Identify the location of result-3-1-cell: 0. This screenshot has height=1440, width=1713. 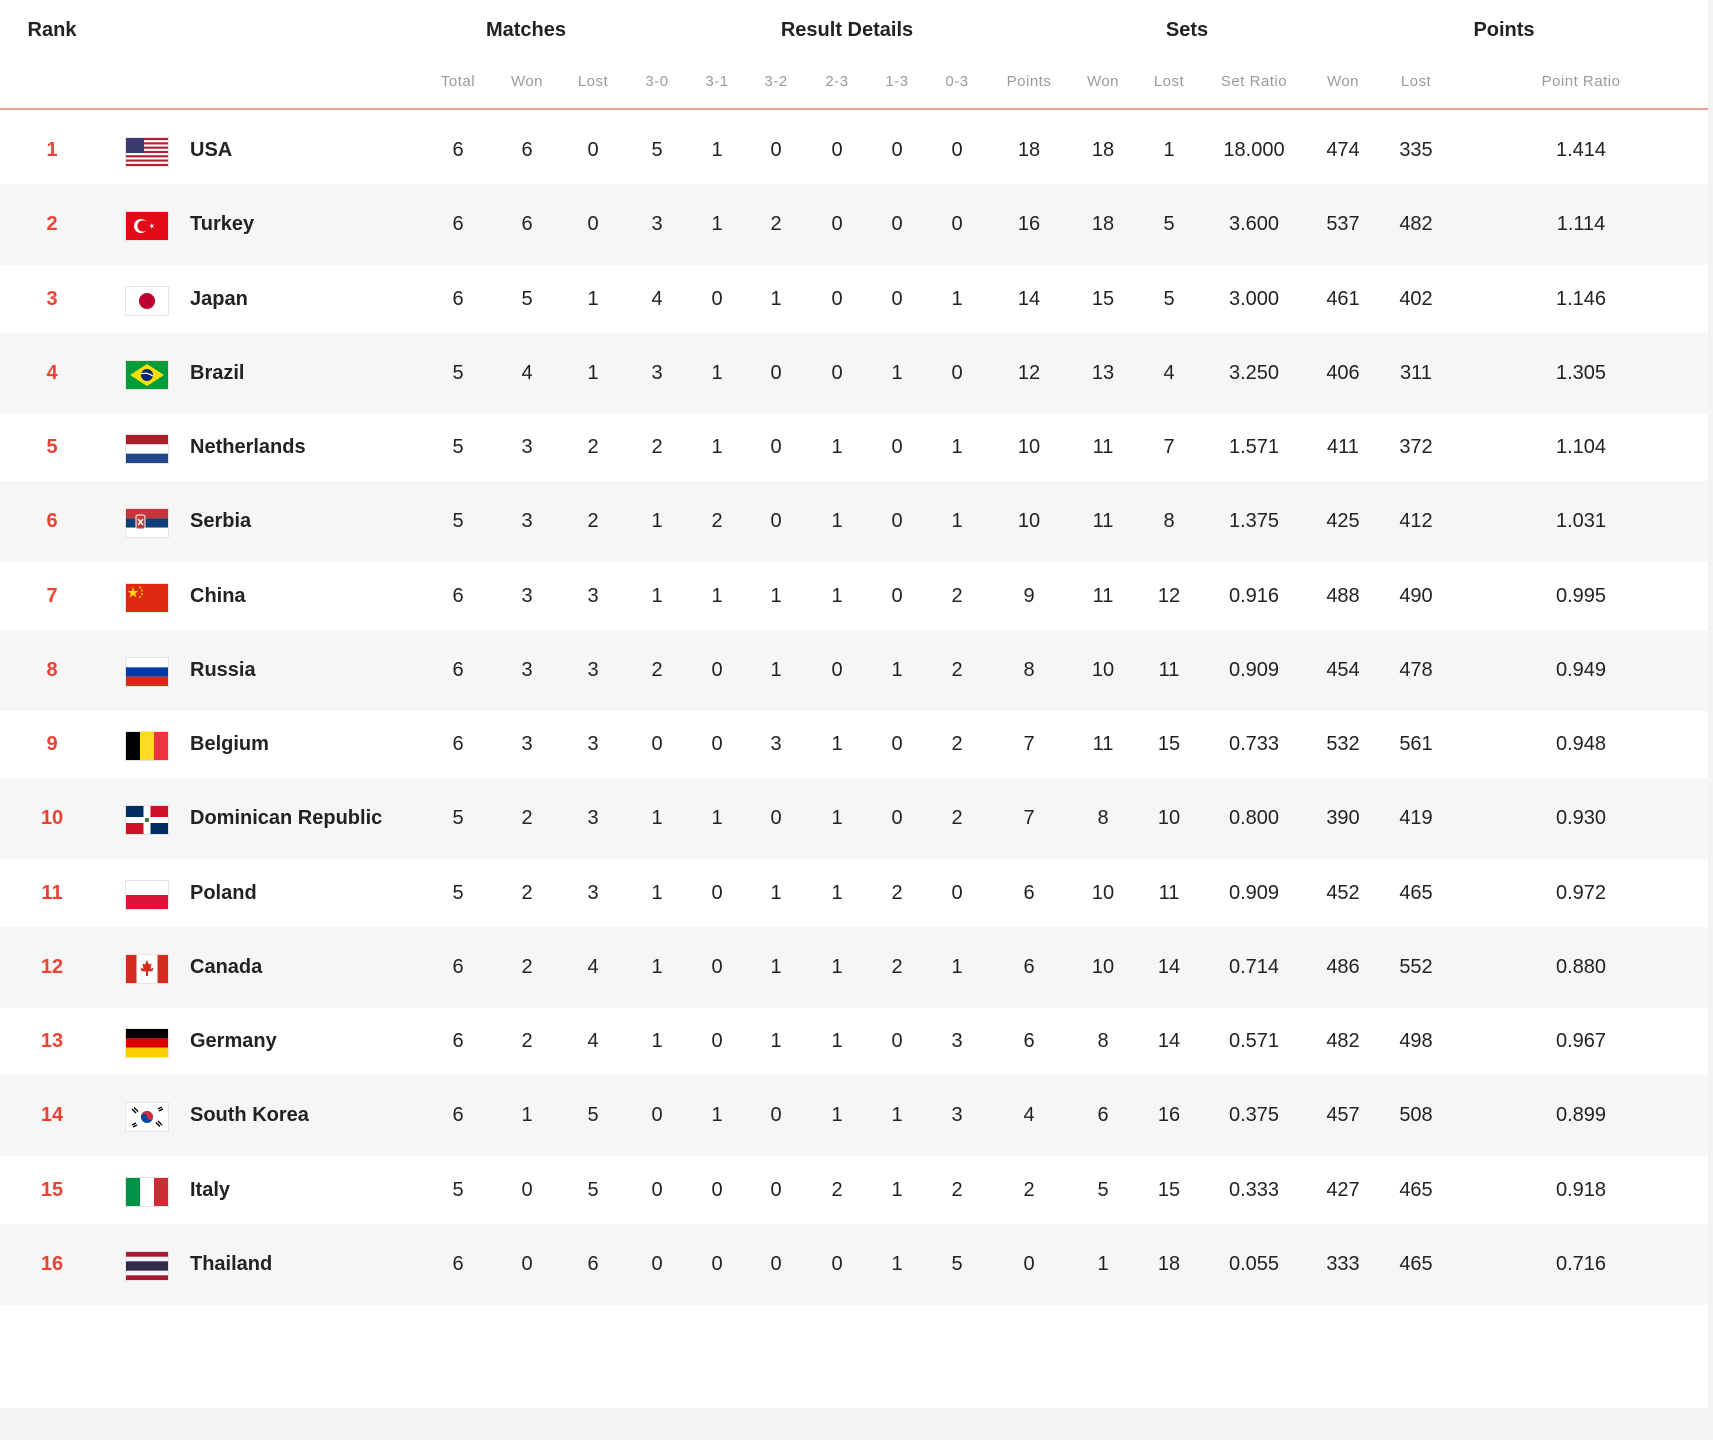
(717, 744).